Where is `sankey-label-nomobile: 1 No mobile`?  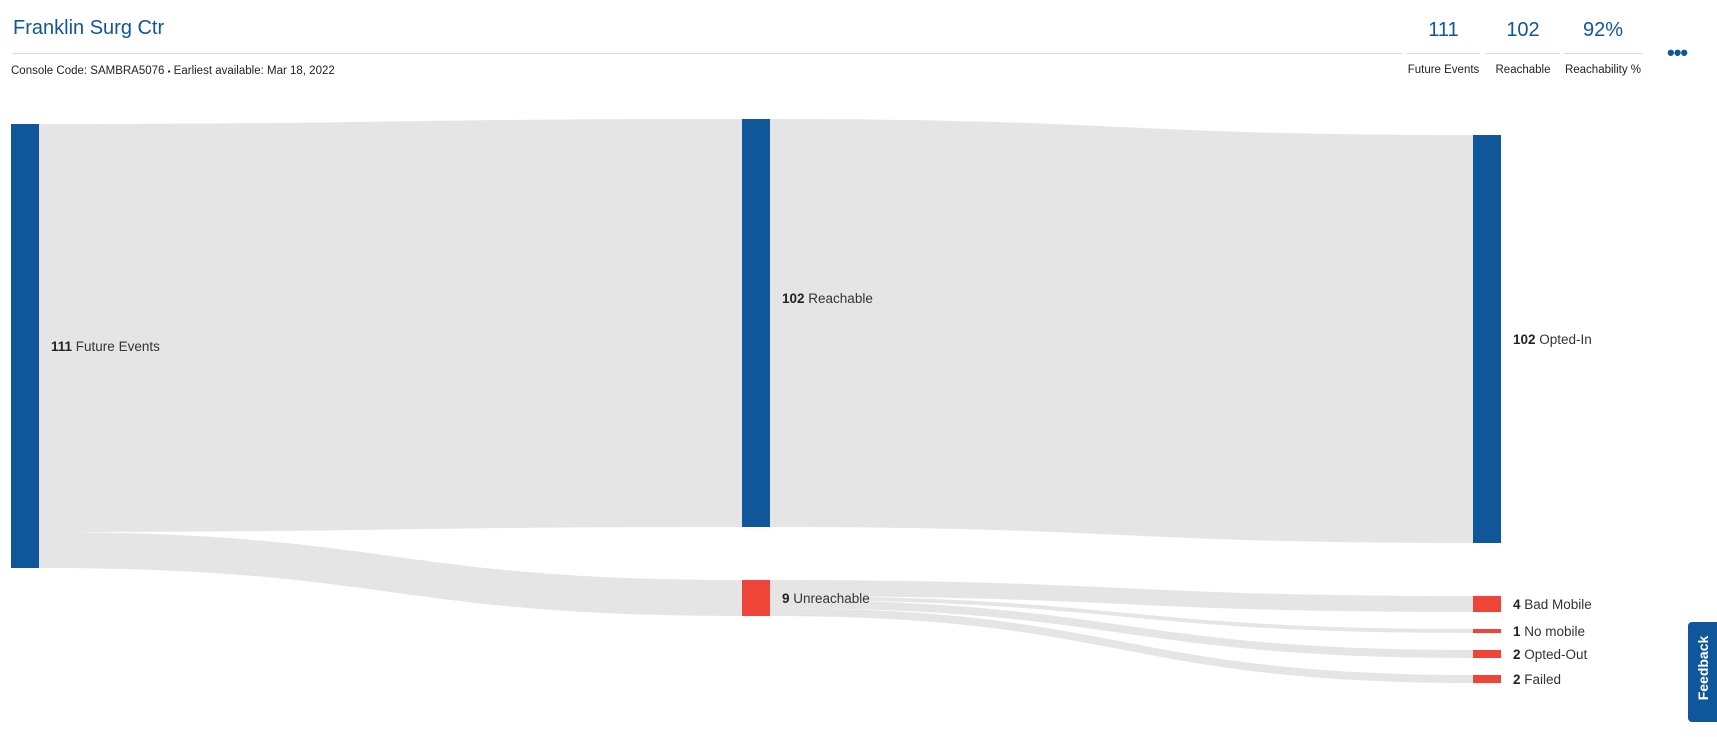
sankey-label-nomobile: 1 No mobile is located at coordinates (1549, 631).